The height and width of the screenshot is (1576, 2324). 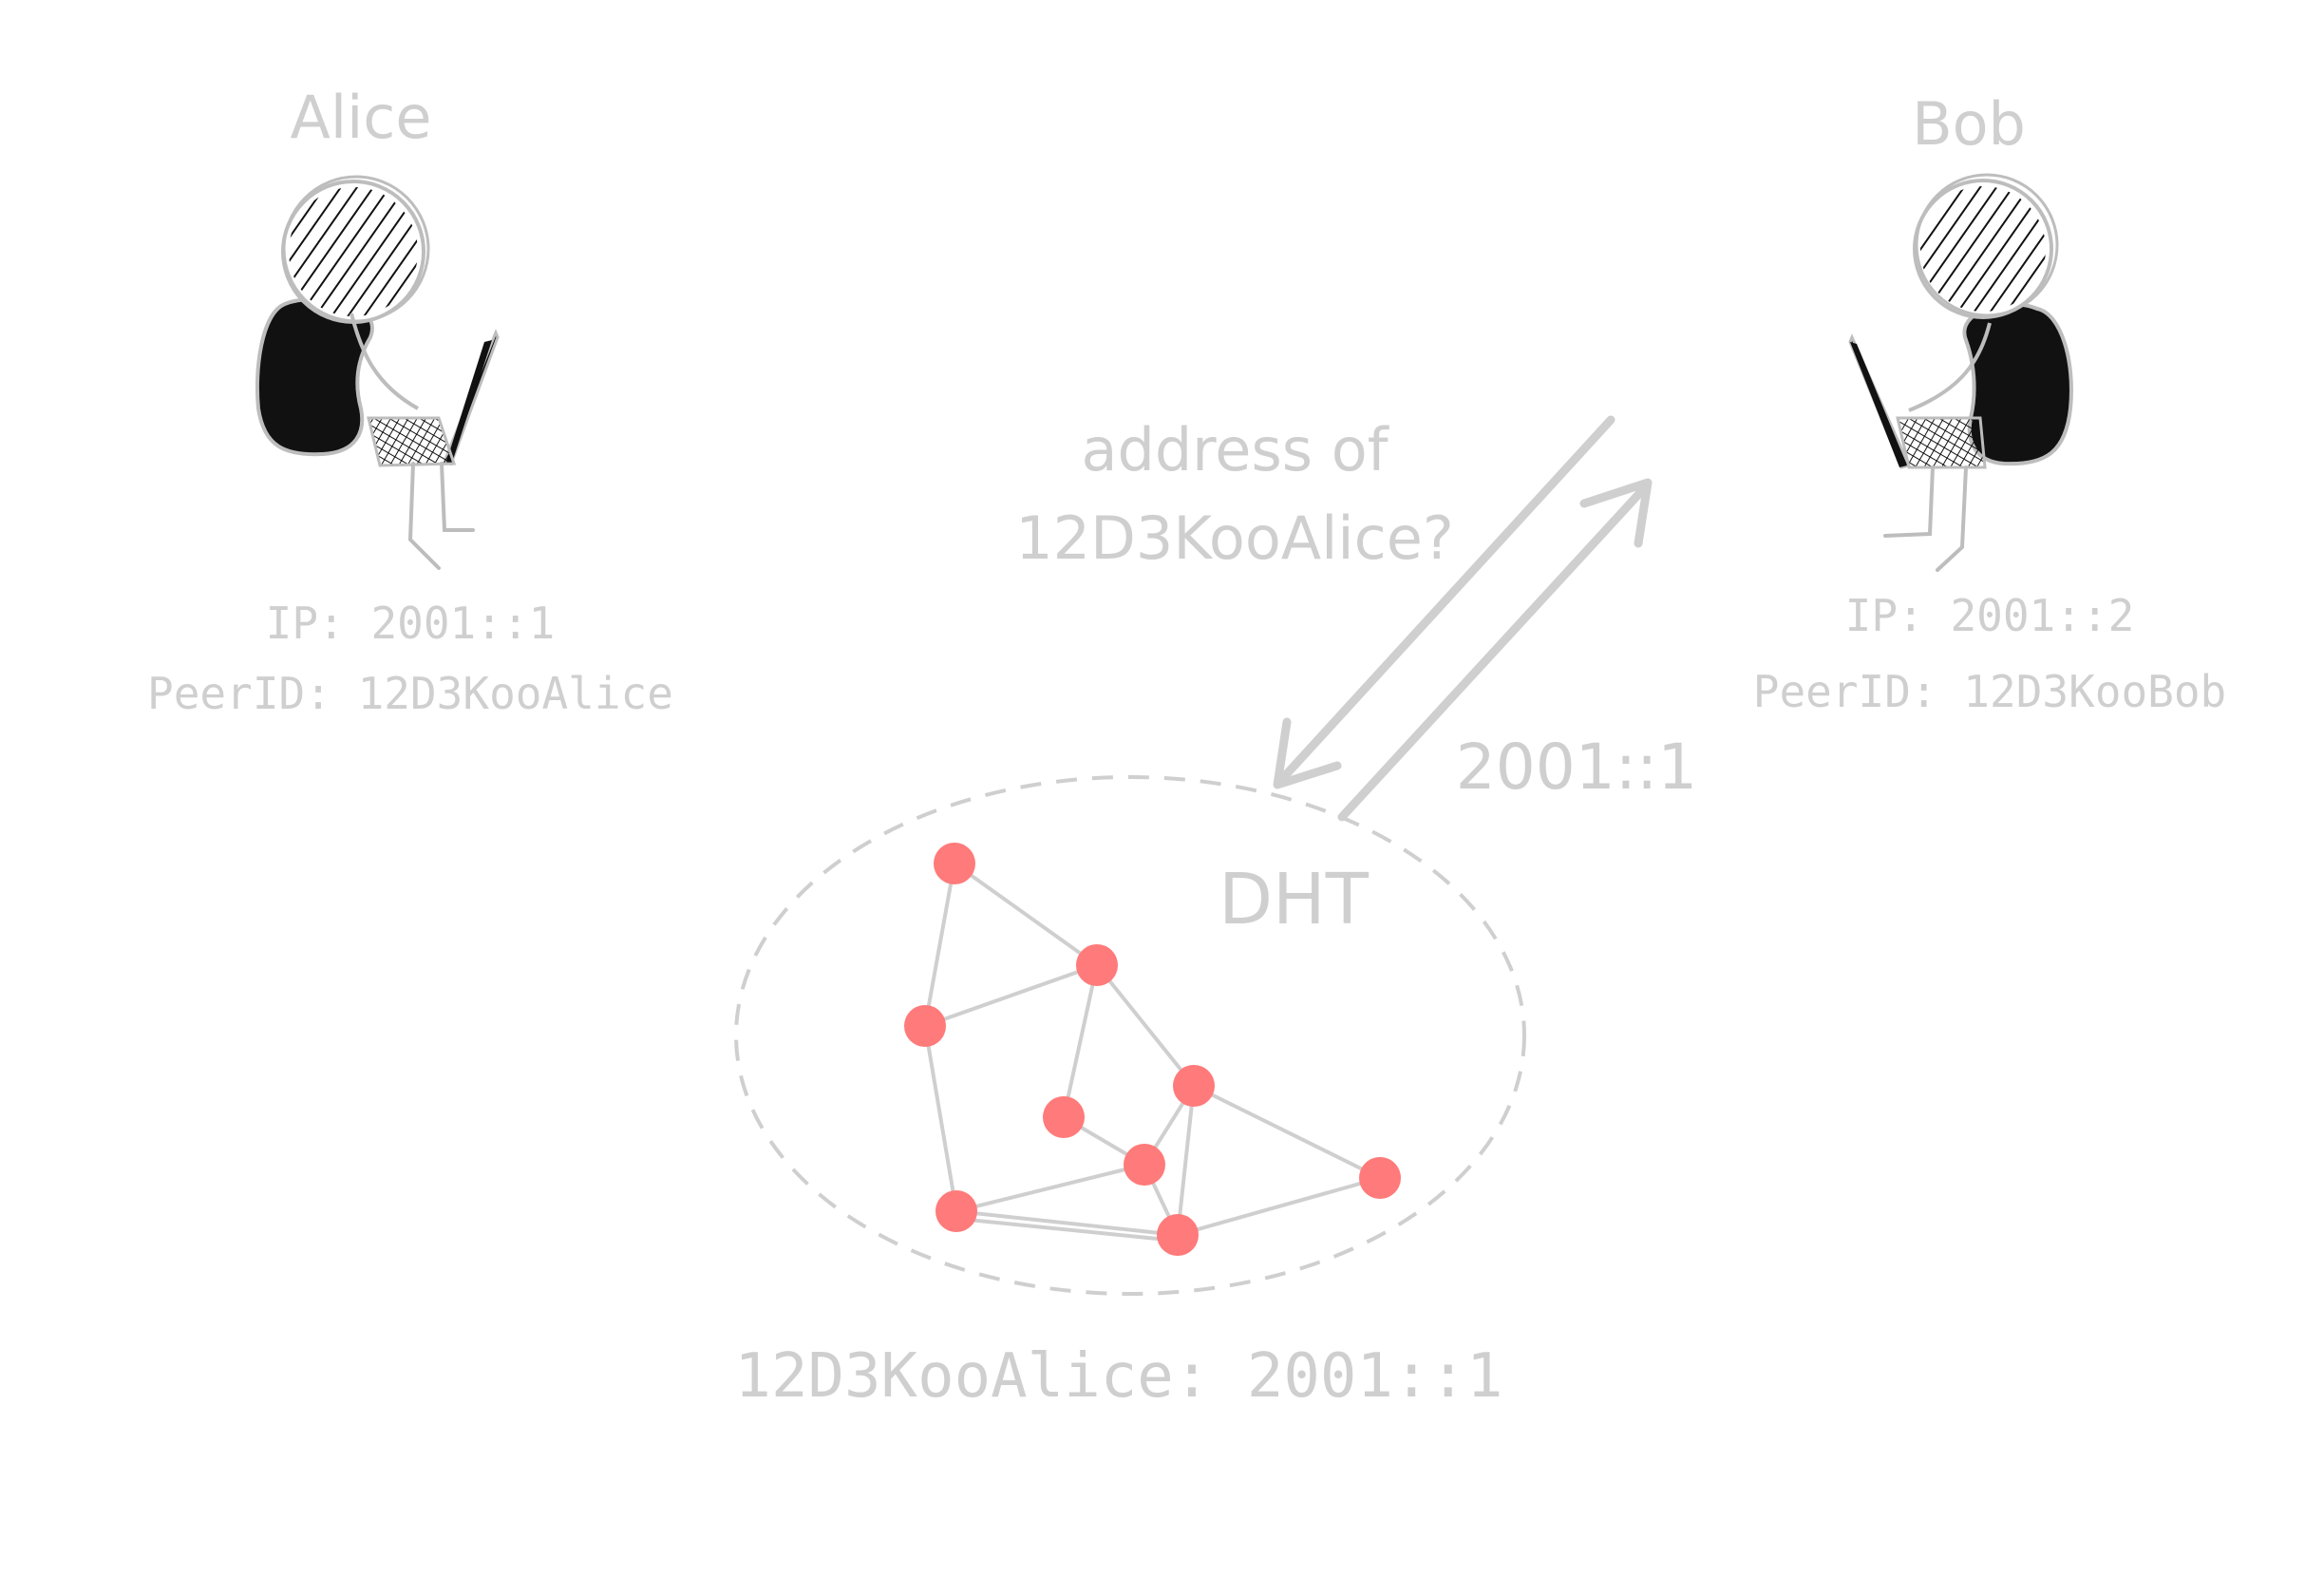 What do you see at coordinates (1990, 403) in the screenshot?
I see `bob-figure: Bob IP: 2001::2 PeerID: 12D3KooBob` at bounding box center [1990, 403].